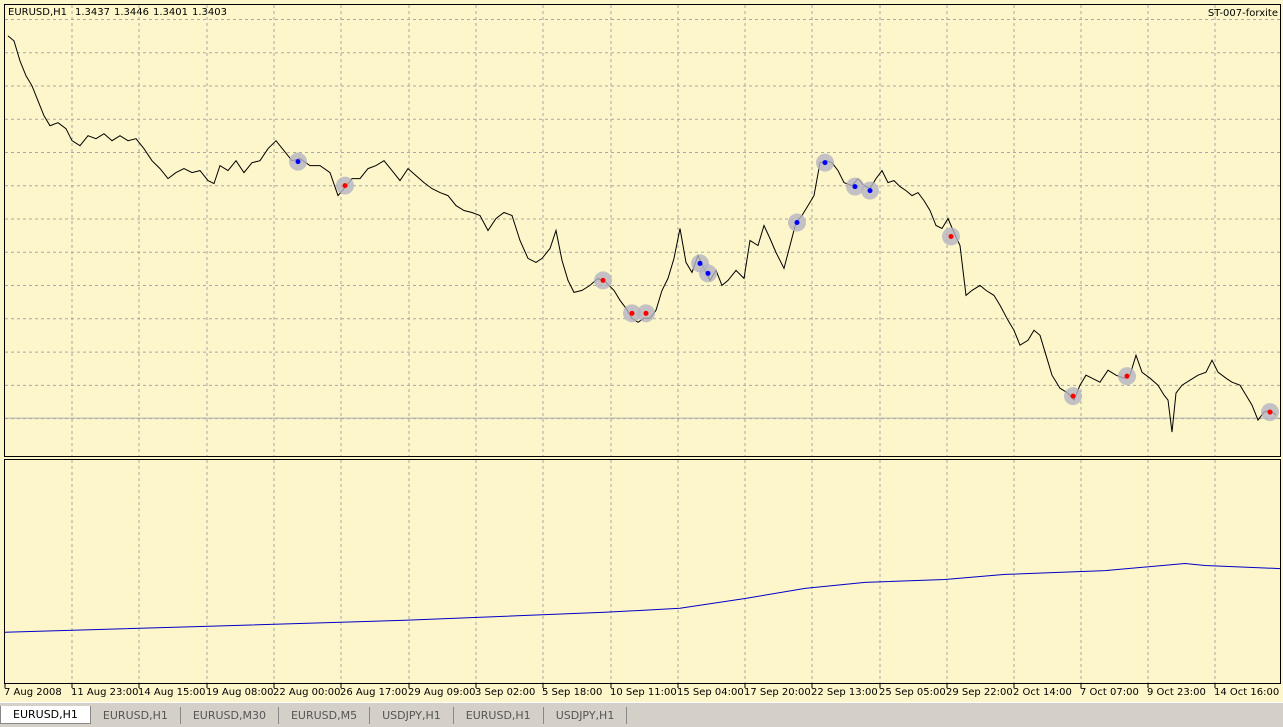 The height and width of the screenshot is (727, 1283). Describe the element at coordinates (131, 12) in the screenshot. I see `ohlc-value: 1.3446` at that location.